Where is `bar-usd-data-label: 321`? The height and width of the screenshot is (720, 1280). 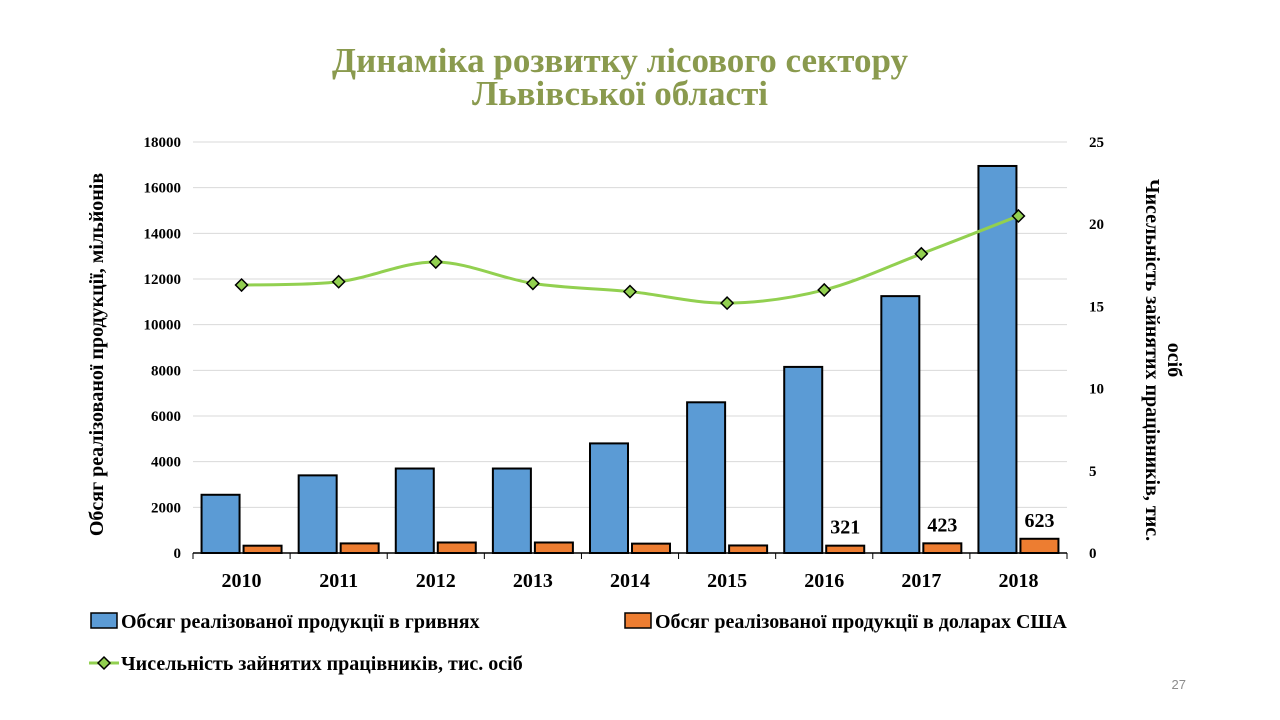 bar-usd-data-label: 321 is located at coordinates (845, 528).